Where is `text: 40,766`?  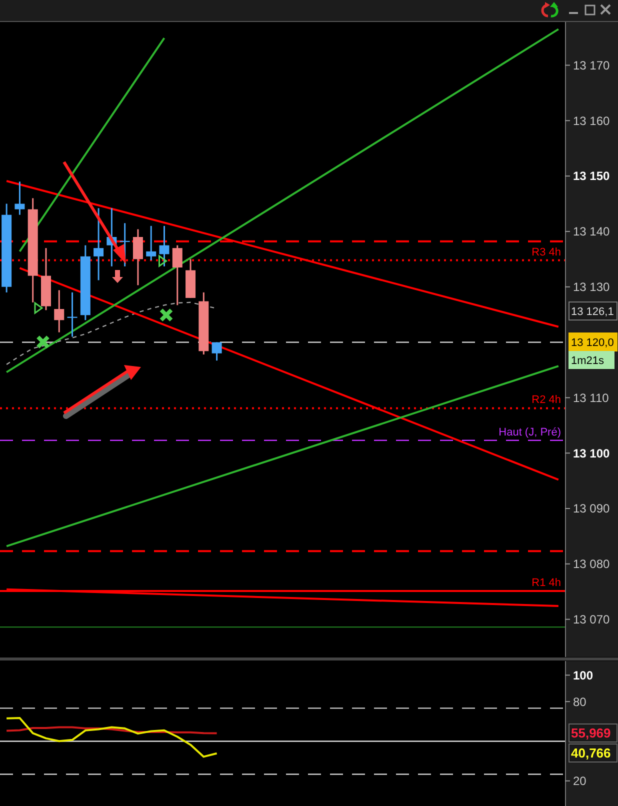 text: 40,766 is located at coordinates (591, 753).